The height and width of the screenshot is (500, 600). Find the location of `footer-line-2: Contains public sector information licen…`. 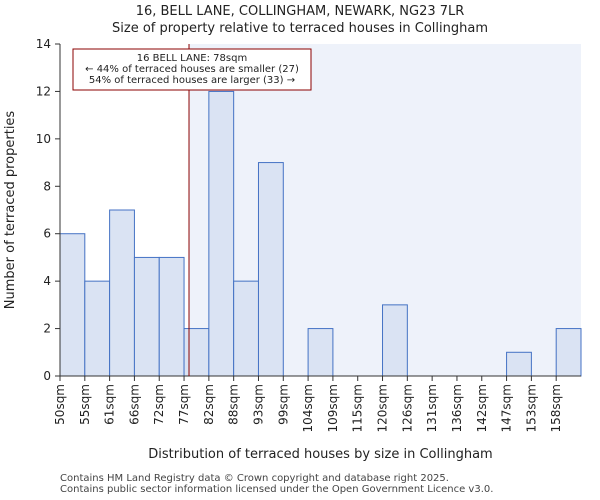

footer-line-2: Contains public sector information licen… is located at coordinates (277, 489).